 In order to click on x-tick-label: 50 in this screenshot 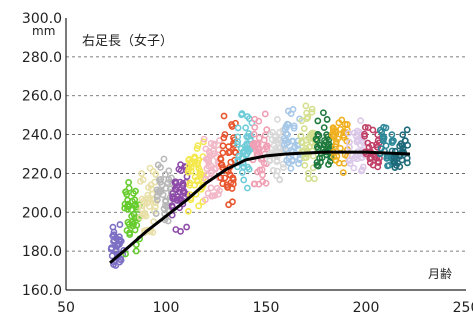, I will do `click(66, 308)`.